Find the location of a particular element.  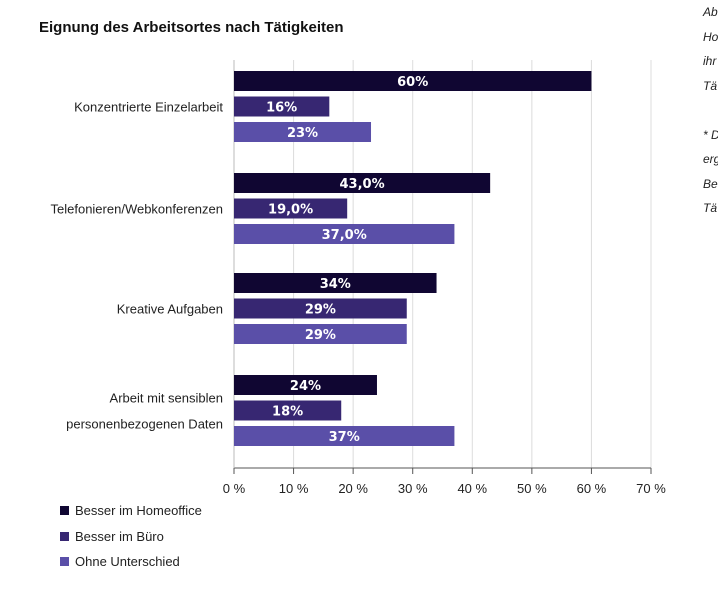

x-tick-label: 50 % is located at coordinates (532, 488).